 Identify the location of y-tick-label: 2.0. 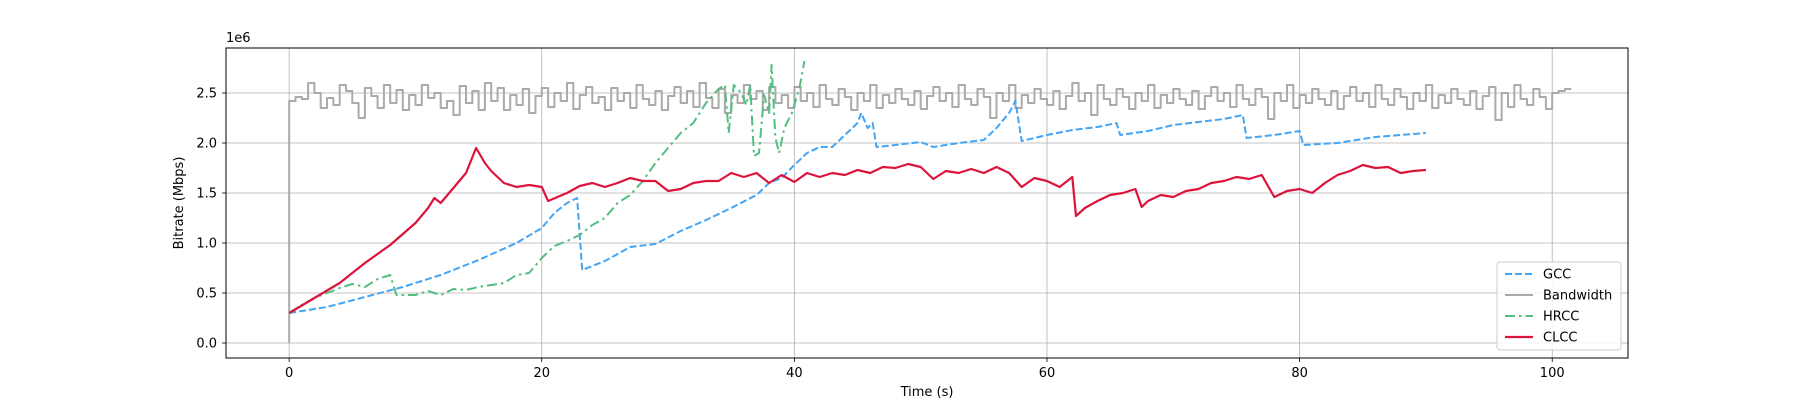
(206, 144).